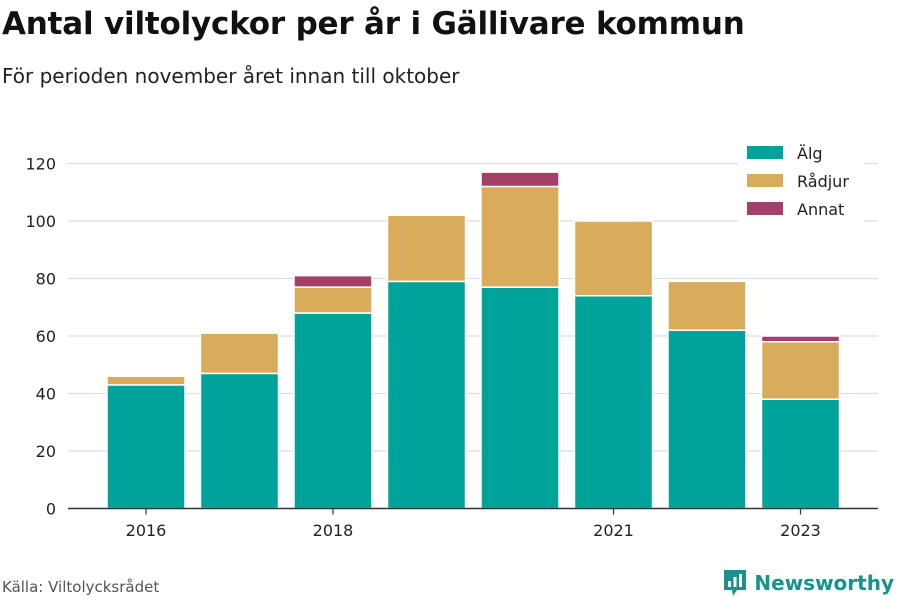 This screenshot has height=600, width=900. What do you see at coordinates (46, 394) in the screenshot?
I see `y-tick-label: 40` at bounding box center [46, 394].